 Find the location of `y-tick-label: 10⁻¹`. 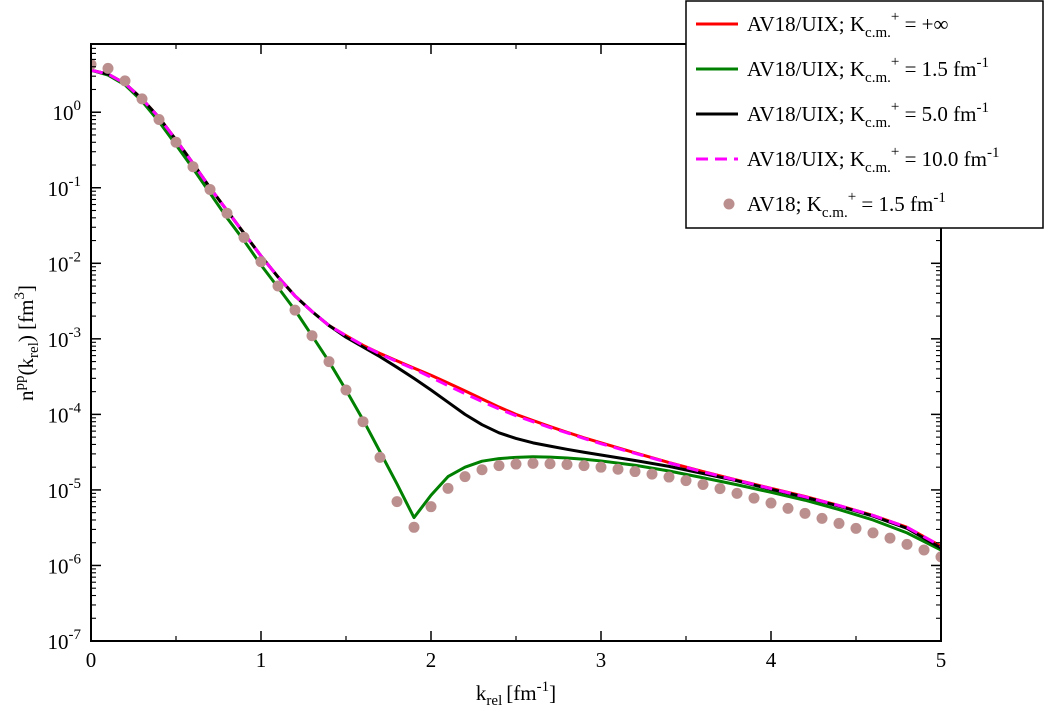

y-tick-label: 10⁻¹ is located at coordinates (65, 187).